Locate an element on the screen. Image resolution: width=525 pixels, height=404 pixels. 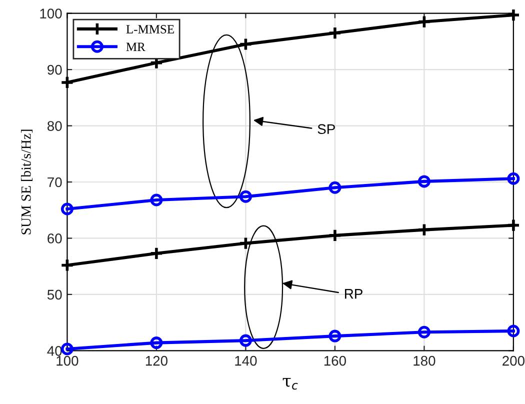
legend-label: MR is located at coordinates (136, 46).